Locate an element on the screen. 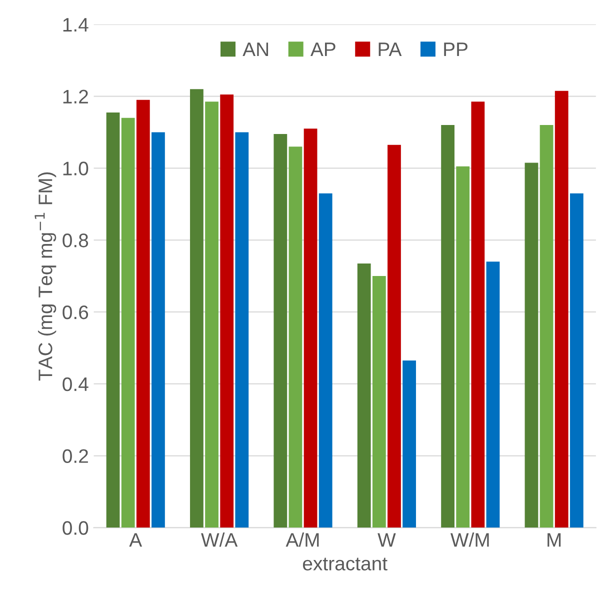 The height and width of the screenshot is (610, 605). y-tick-label: 0.4 is located at coordinates (75, 384).